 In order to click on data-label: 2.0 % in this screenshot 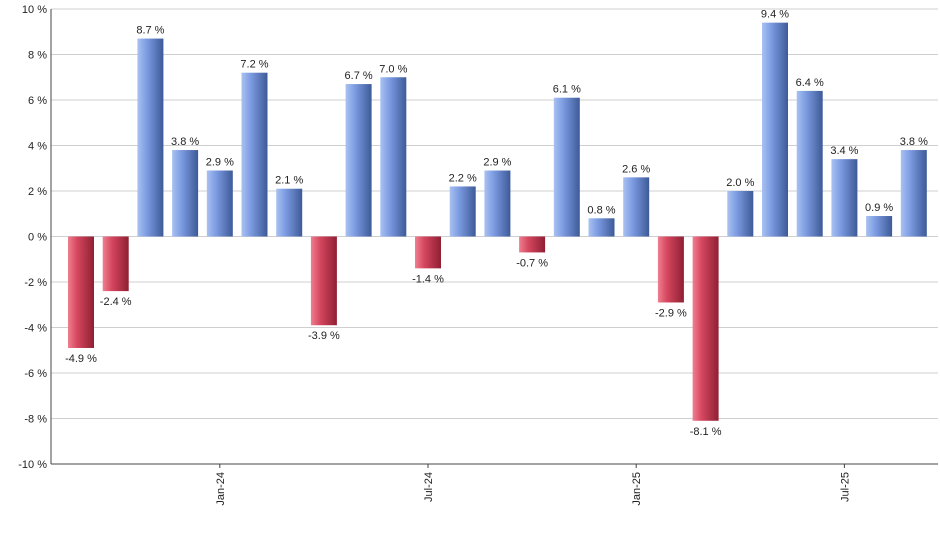, I will do `click(740, 183)`.